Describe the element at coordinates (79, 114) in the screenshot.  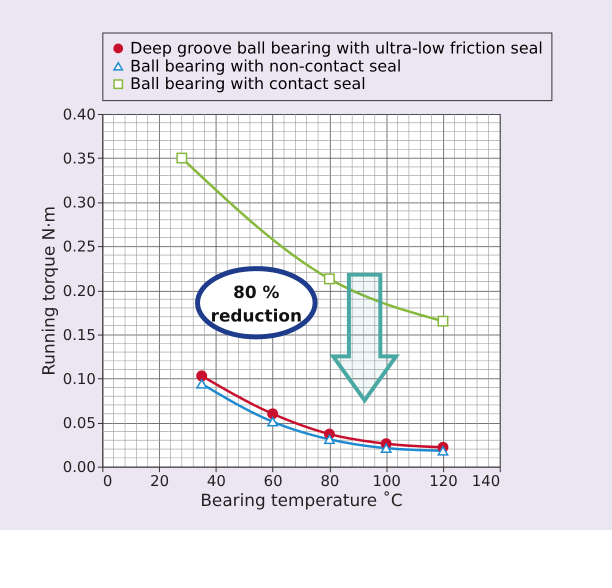
I see `y-tick-label: 0.40` at that location.